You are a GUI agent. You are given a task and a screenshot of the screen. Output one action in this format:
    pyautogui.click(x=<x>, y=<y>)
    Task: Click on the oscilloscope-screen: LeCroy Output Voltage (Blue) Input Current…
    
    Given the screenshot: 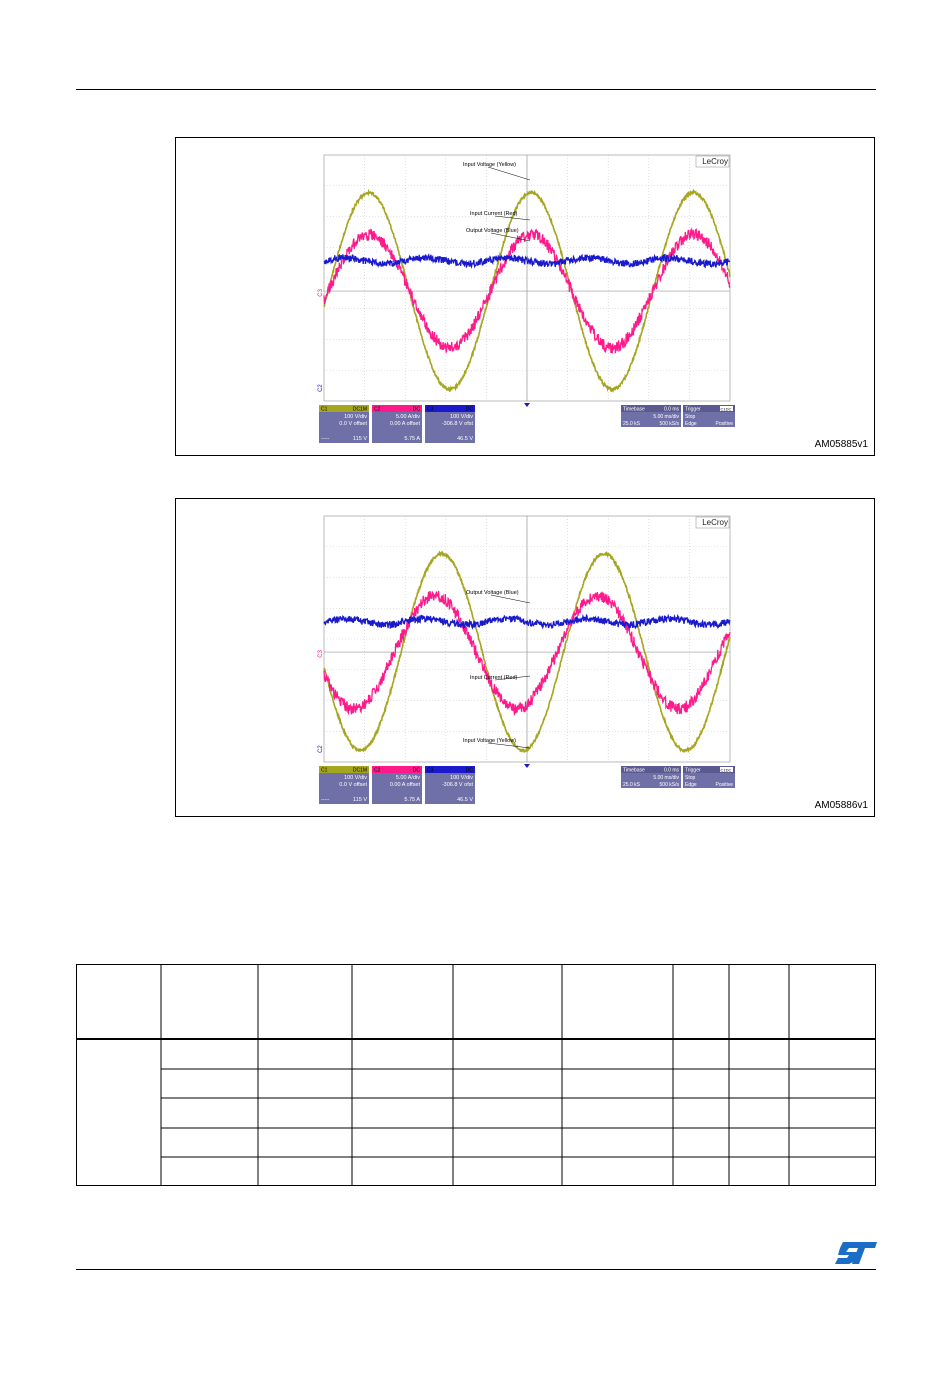 What is the action you would take?
    pyautogui.click(x=526, y=659)
    